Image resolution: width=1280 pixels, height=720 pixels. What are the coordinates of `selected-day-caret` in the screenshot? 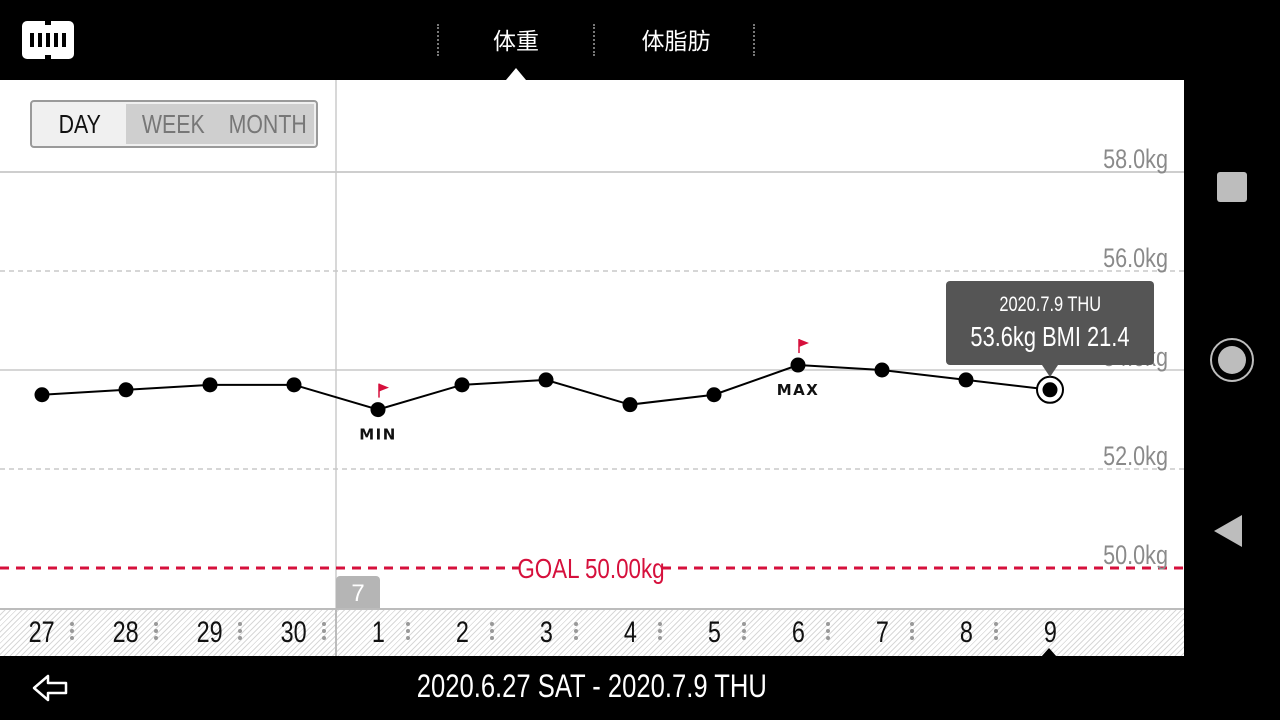 It's located at (1049, 652).